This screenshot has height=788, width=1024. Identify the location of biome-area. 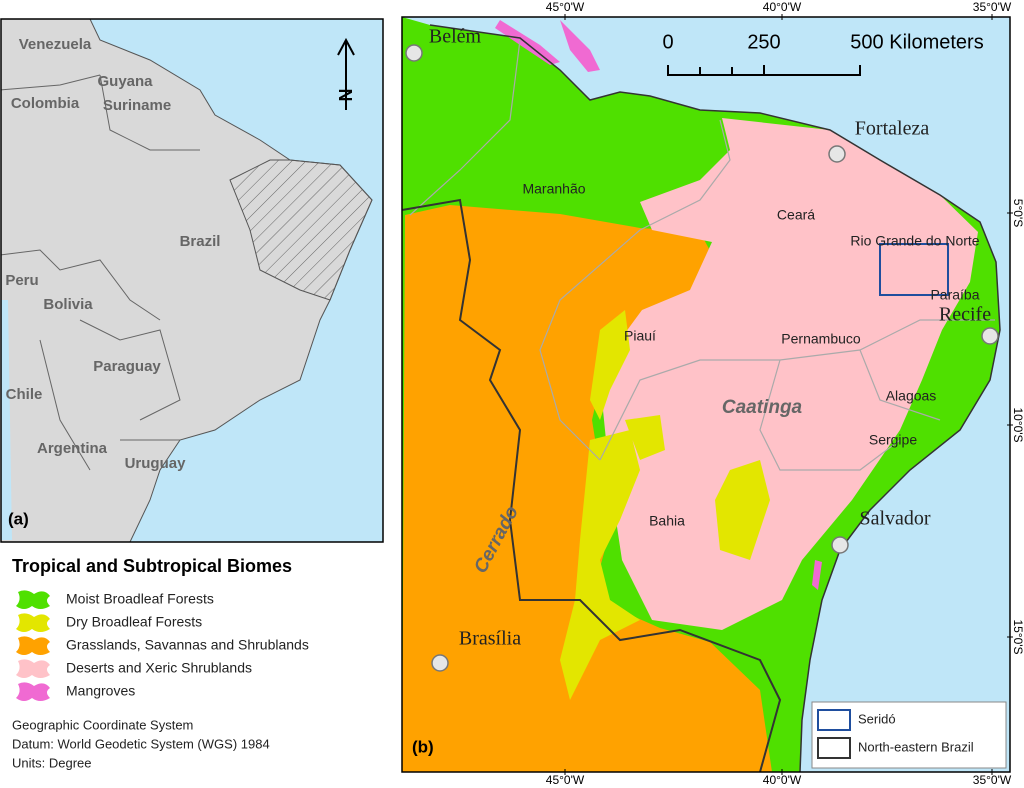
(665, 505).